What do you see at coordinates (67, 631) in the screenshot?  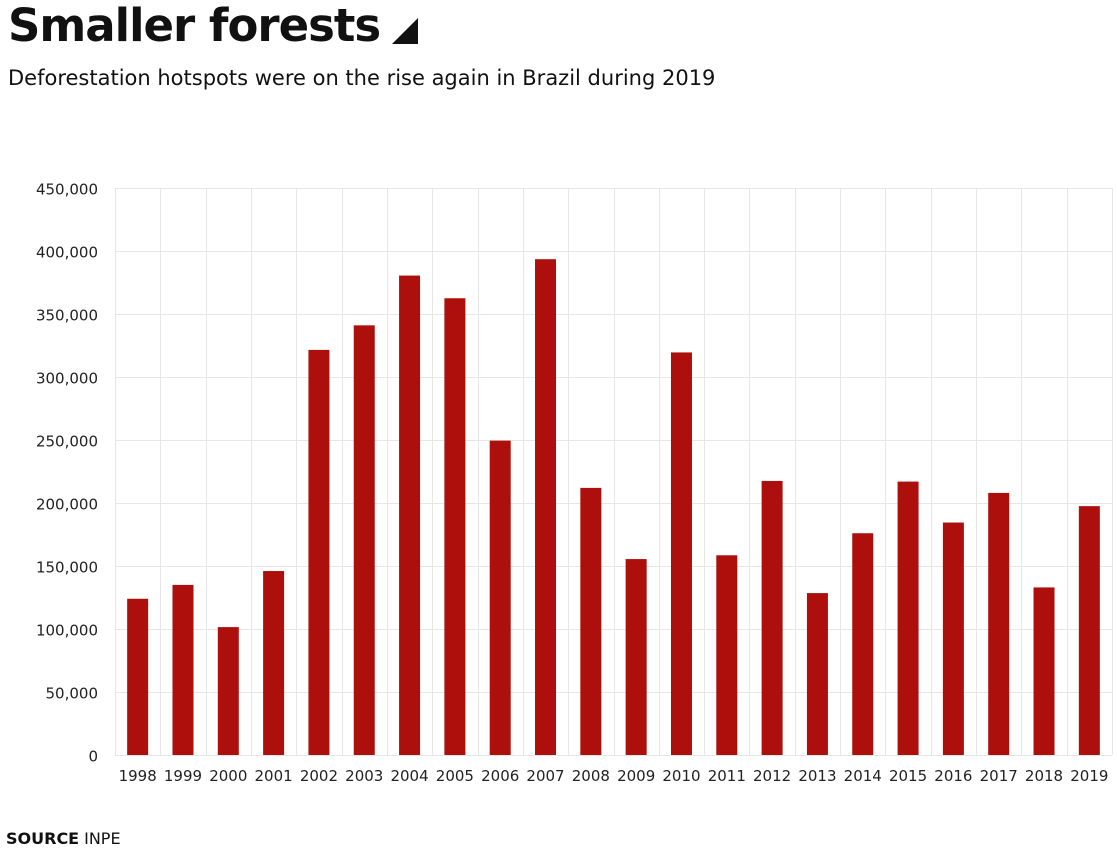 I see `y-tick-label: 100,000` at bounding box center [67, 631].